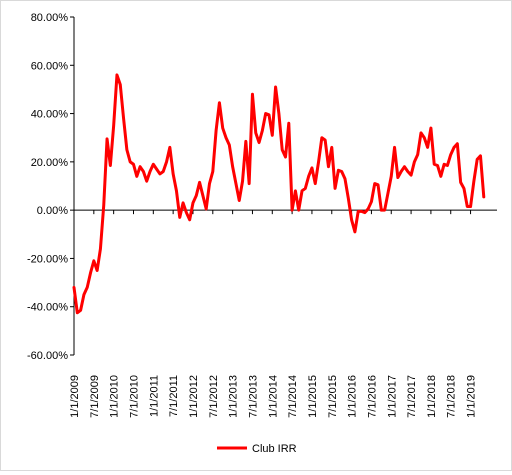 Image resolution: width=512 pixels, height=475 pixels. What do you see at coordinates (174, 396) in the screenshot?
I see `x-tick-label: 7/1/2011` at bounding box center [174, 396].